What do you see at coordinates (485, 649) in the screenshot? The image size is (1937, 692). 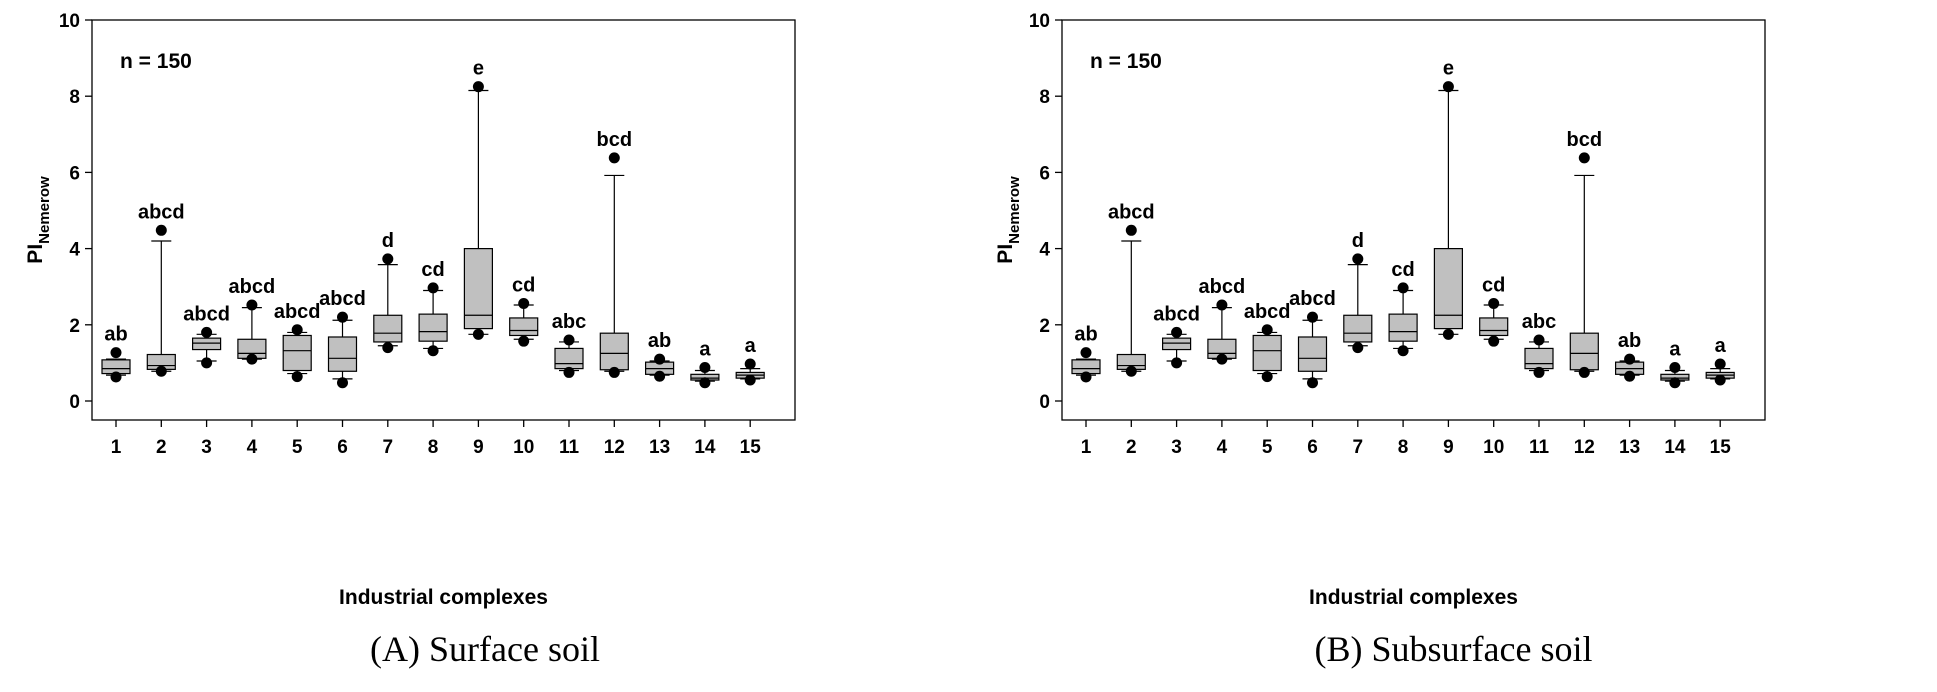 I see `caption-surface-soil: (A) Surface soil` at bounding box center [485, 649].